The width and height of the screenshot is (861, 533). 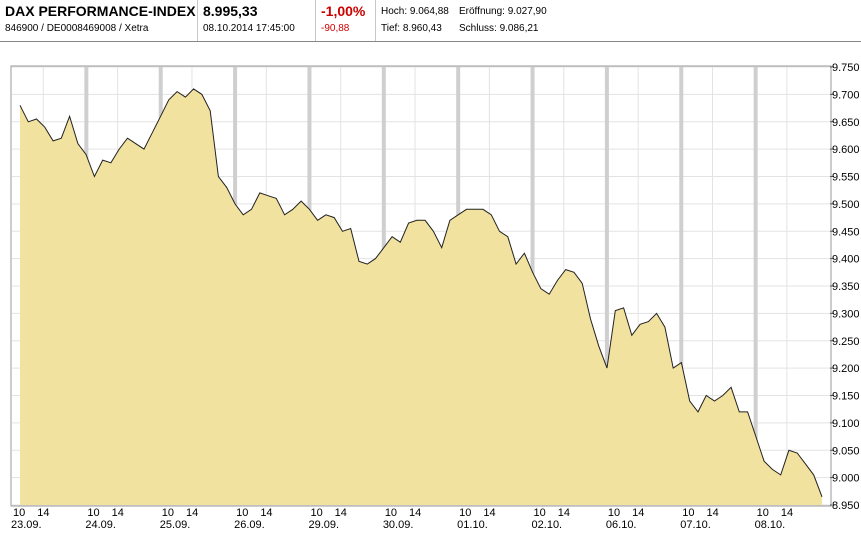 I want to click on y-tick-label: 9.150, so click(x=846, y=397).